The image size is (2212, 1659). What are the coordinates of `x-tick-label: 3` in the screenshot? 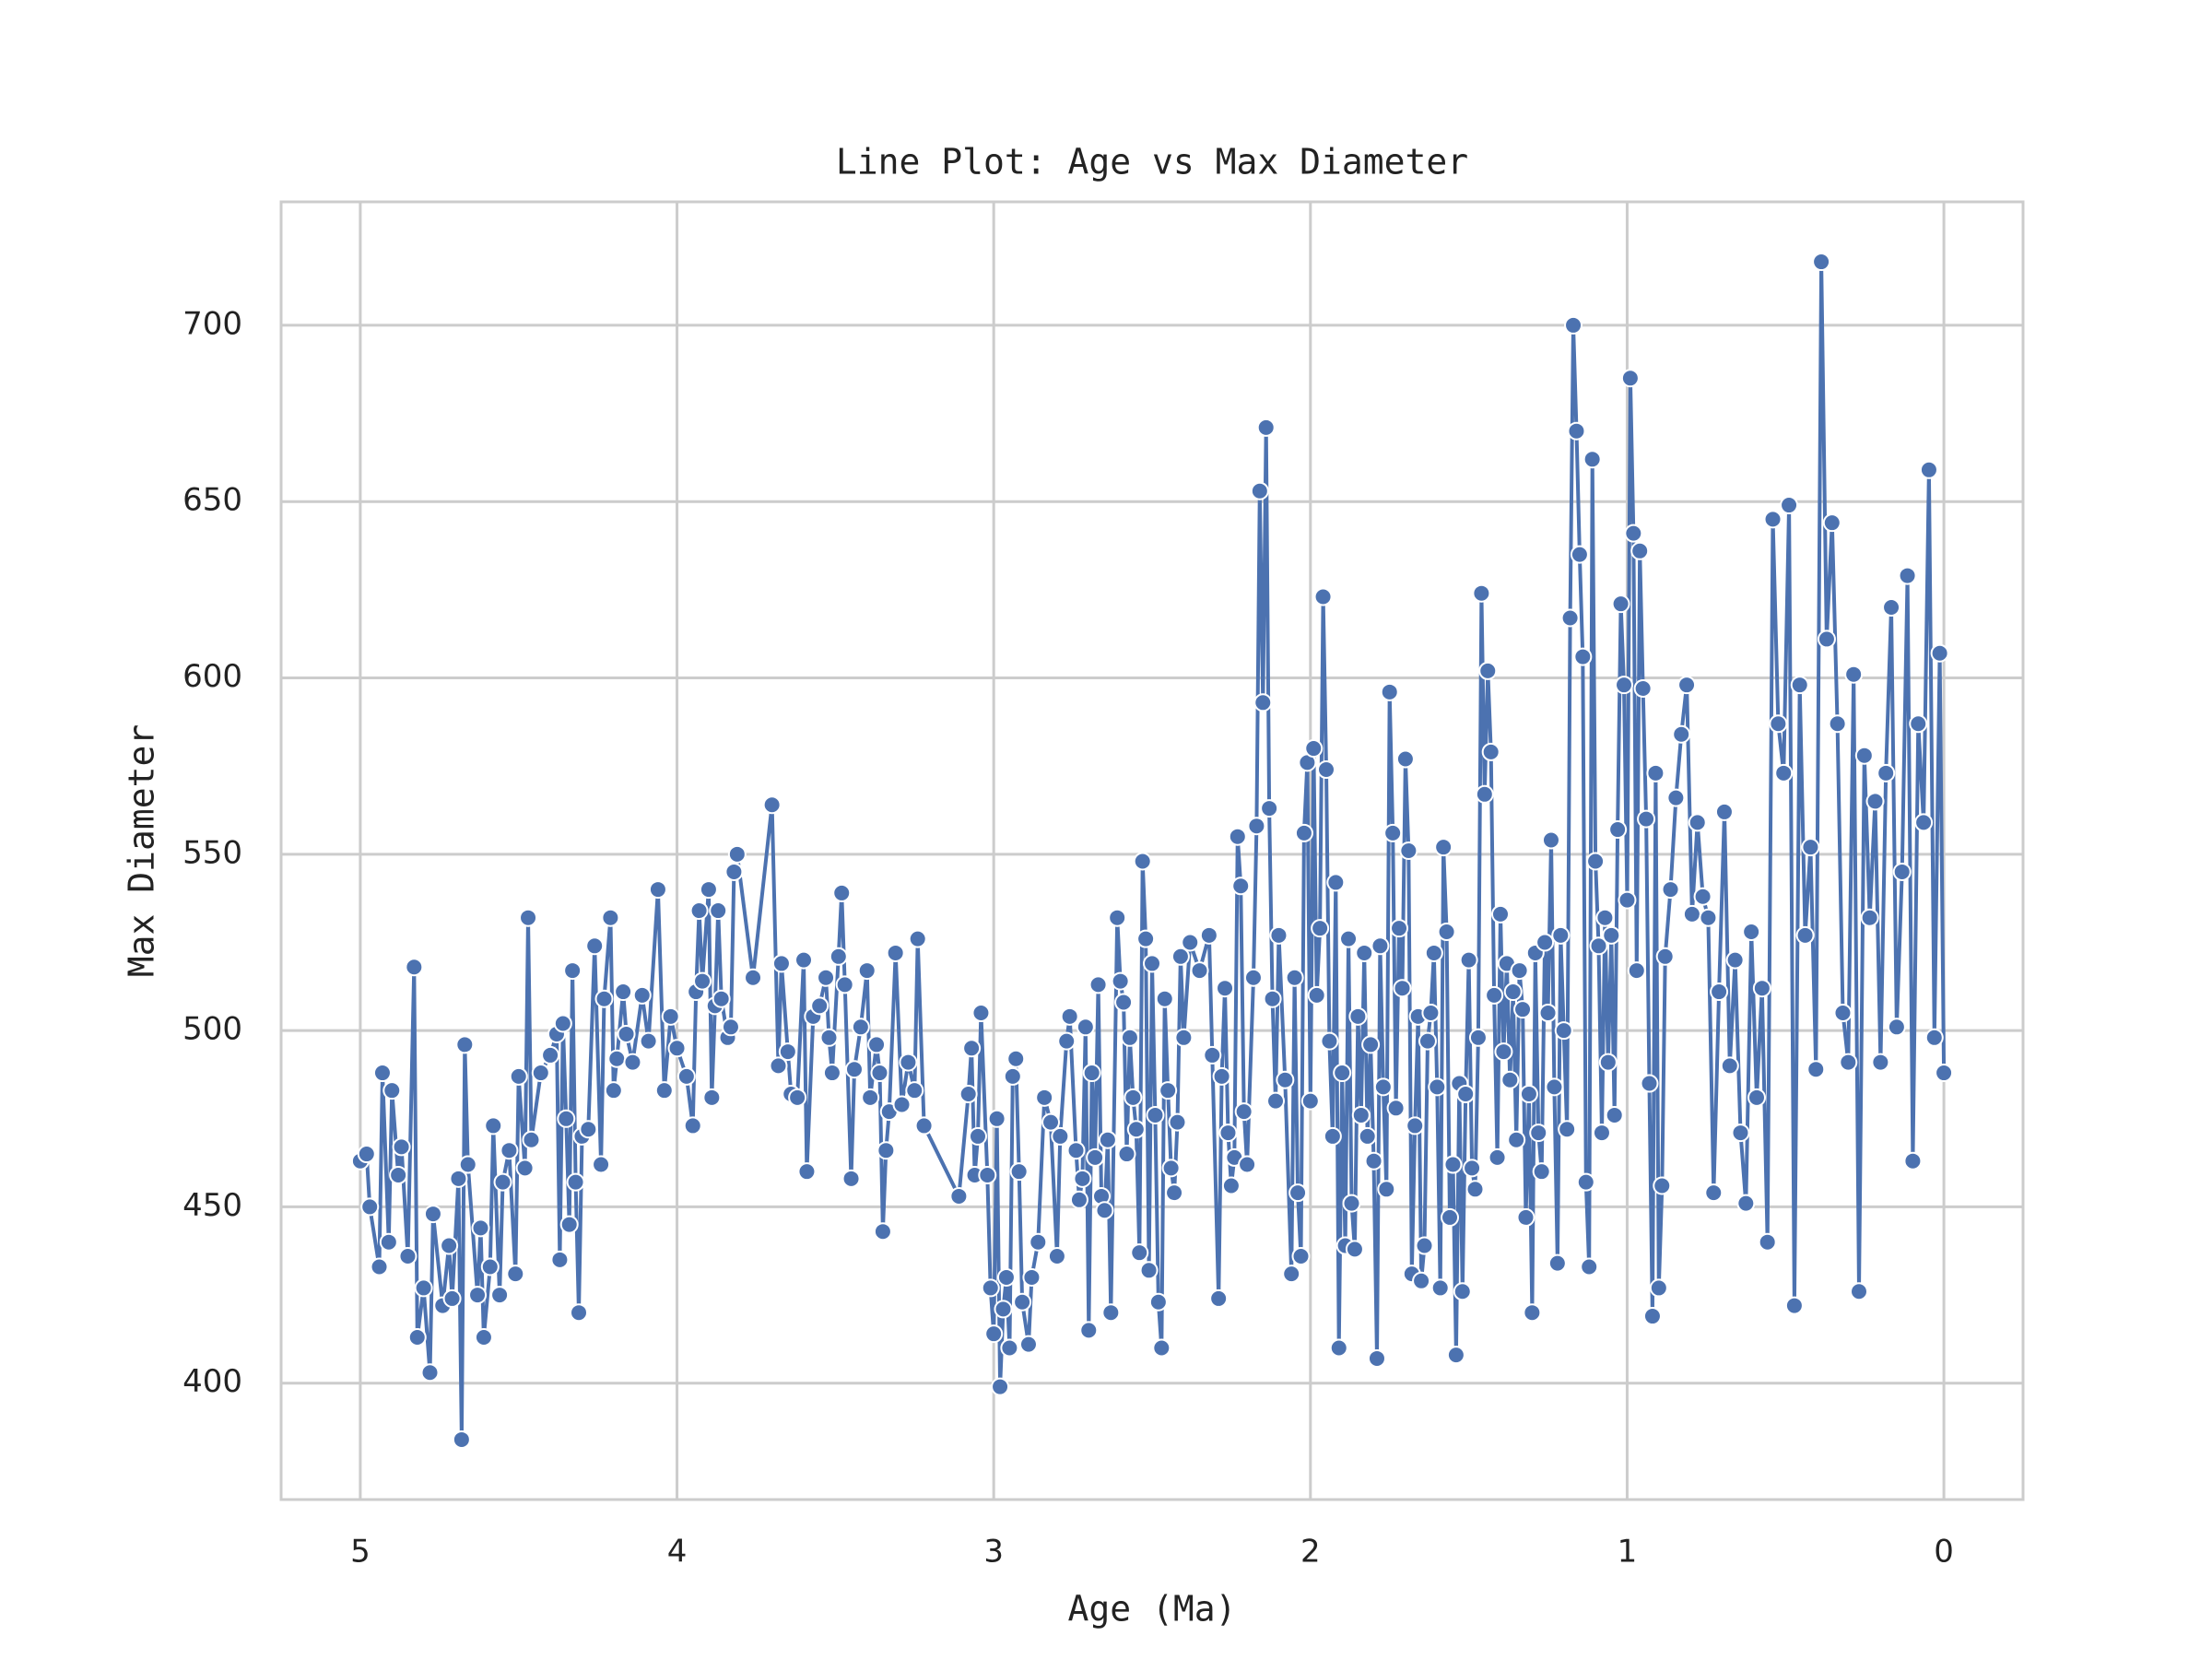 It's located at (993, 1552).